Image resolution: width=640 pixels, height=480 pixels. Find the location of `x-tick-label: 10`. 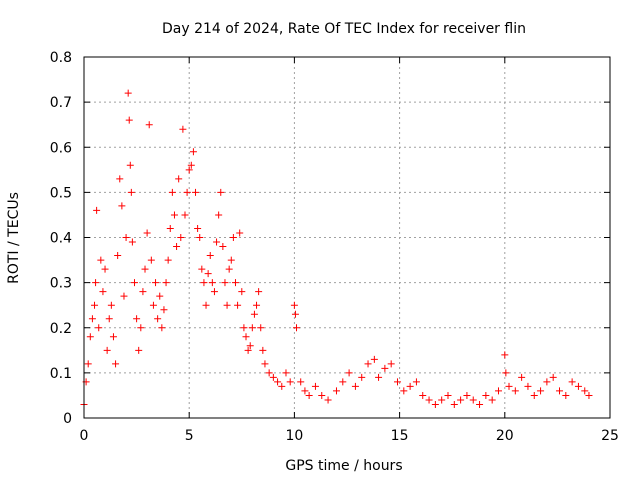

x-tick-label: 10 is located at coordinates (294, 436).